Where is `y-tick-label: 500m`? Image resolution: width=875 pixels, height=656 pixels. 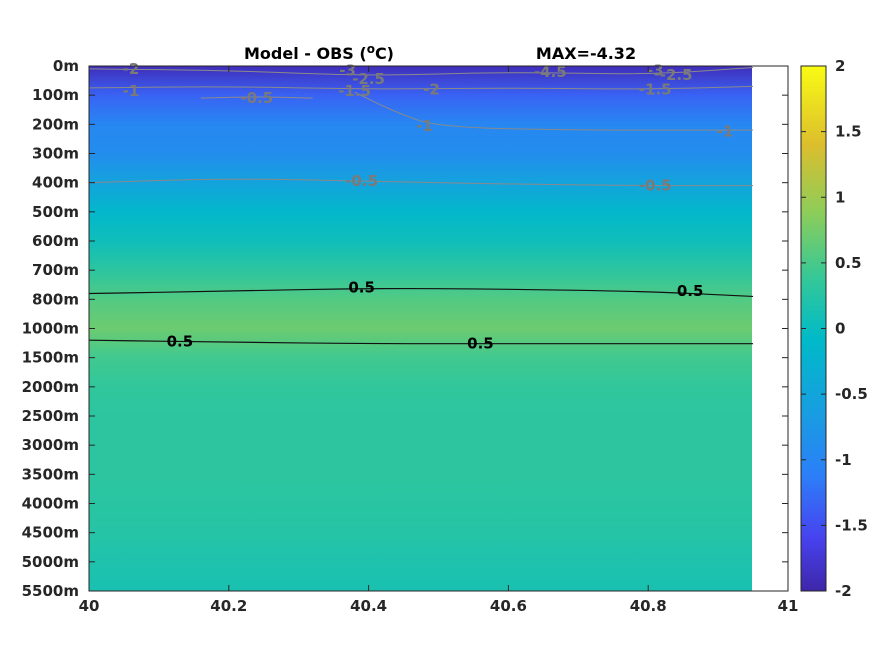 y-tick-label: 500m is located at coordinates (55, 212).